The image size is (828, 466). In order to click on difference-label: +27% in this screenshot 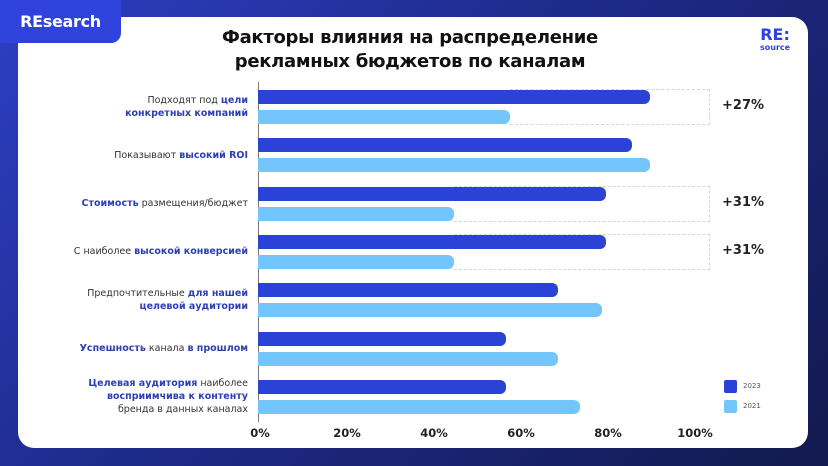, I will do `click(743, 105)`.